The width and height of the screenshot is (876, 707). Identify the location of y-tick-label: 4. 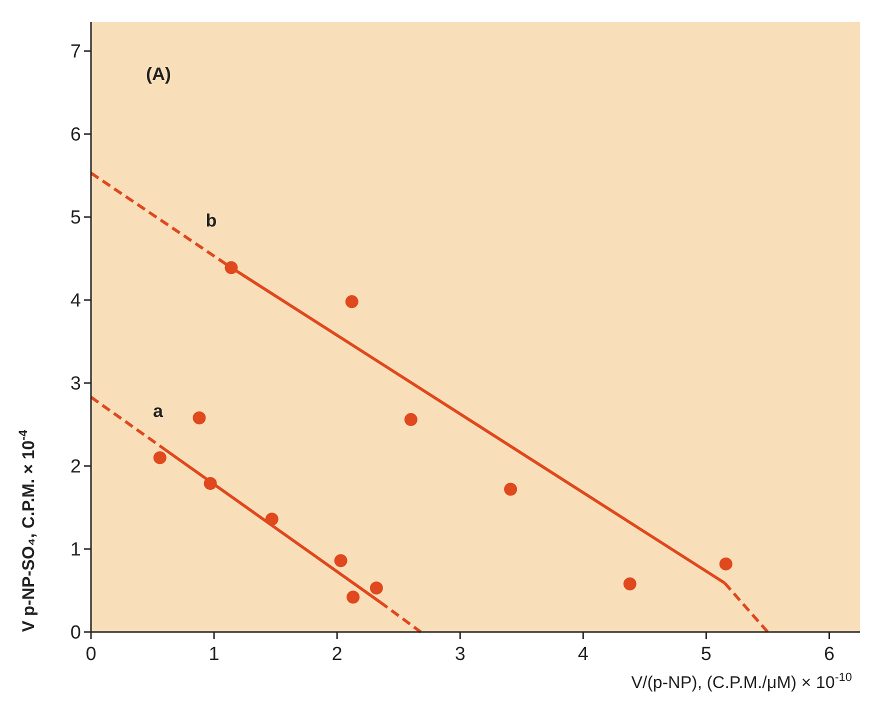
(76, 301).